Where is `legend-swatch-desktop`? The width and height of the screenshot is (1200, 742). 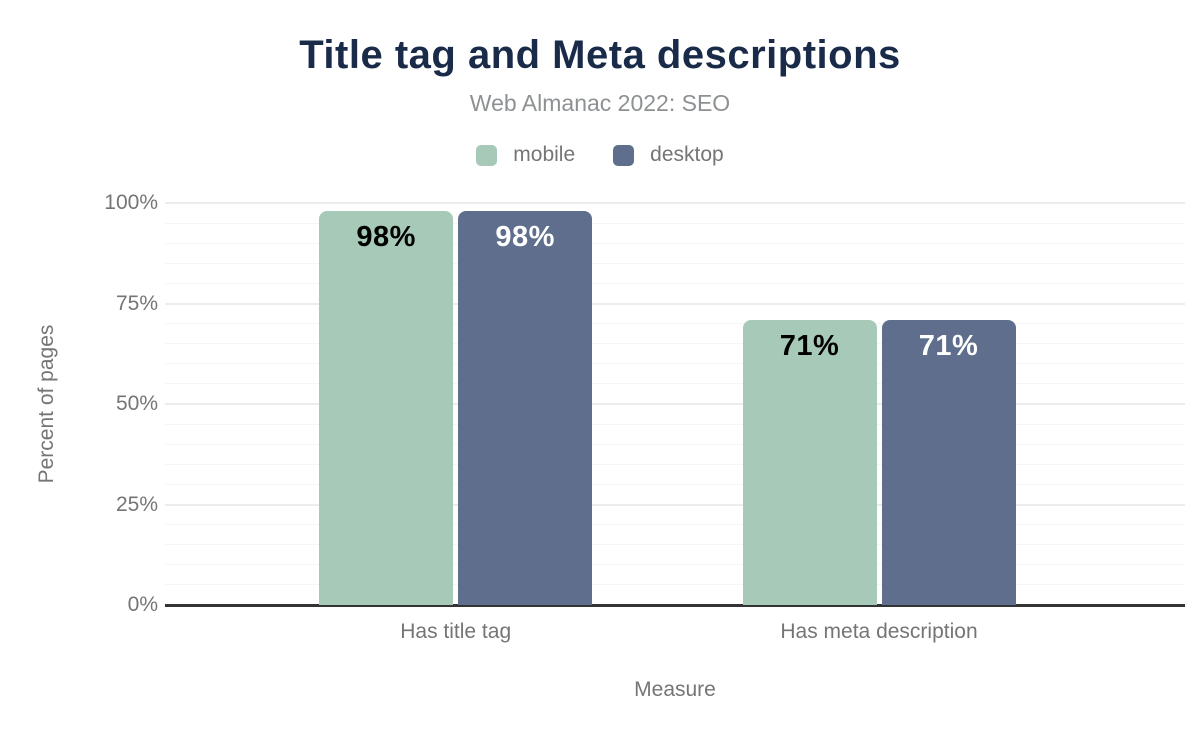
legend-swatch-desktop is located at coordinates (624, 155).